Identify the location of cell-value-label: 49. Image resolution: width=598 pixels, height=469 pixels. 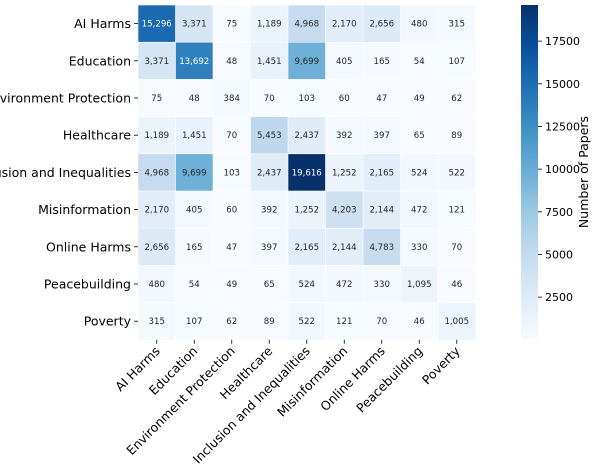
(419, 99).